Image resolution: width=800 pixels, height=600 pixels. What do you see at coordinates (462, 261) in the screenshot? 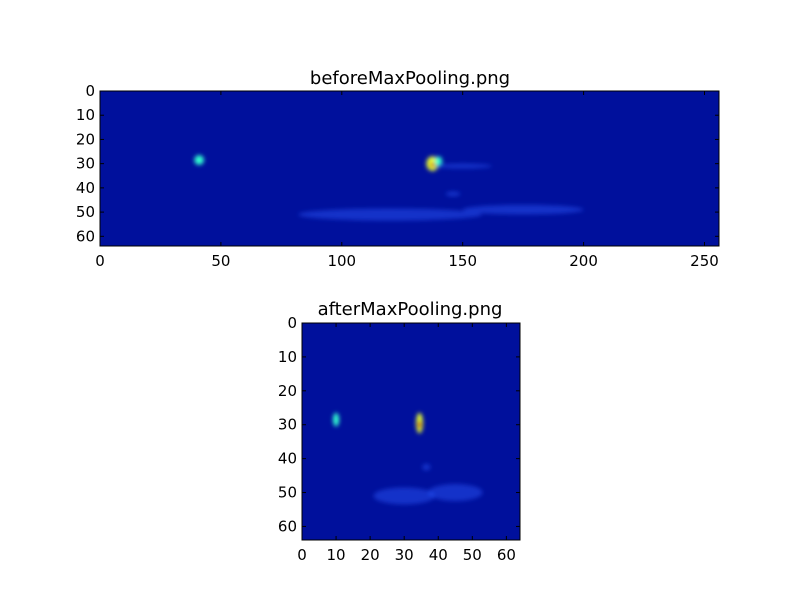
I see `x-tick-label: 150` at bounding box center [462, 261].